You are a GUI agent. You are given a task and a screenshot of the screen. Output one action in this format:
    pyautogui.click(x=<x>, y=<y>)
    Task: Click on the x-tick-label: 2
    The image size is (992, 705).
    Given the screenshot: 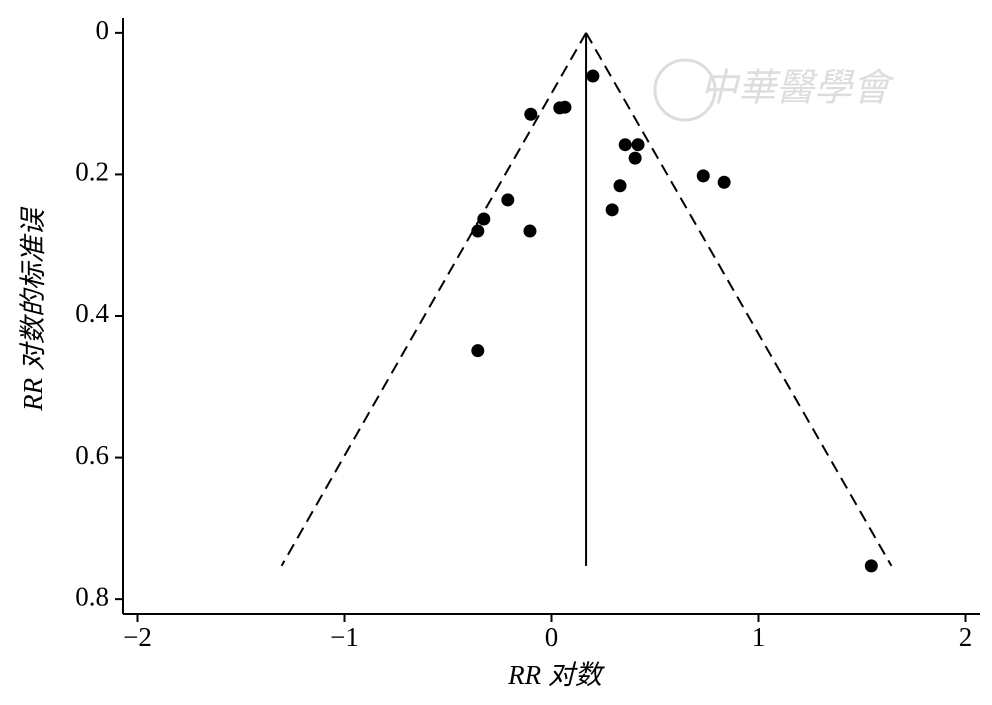 What is the action you would take?
    pyautogui.click(x=966, y=637)
    